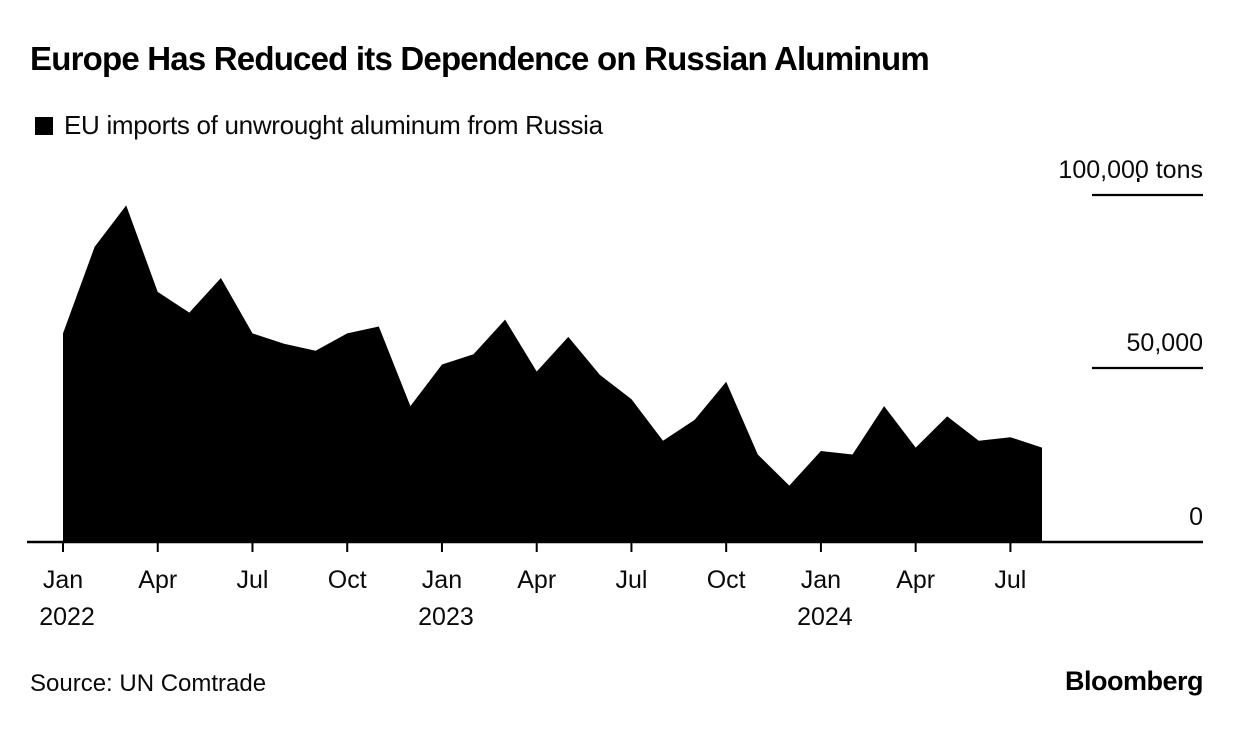 This screenshot has width=1236, height=742. Describe the element at coordinates (67, 617) in the screenshot. I see `x-year-label: 2022` at that location.